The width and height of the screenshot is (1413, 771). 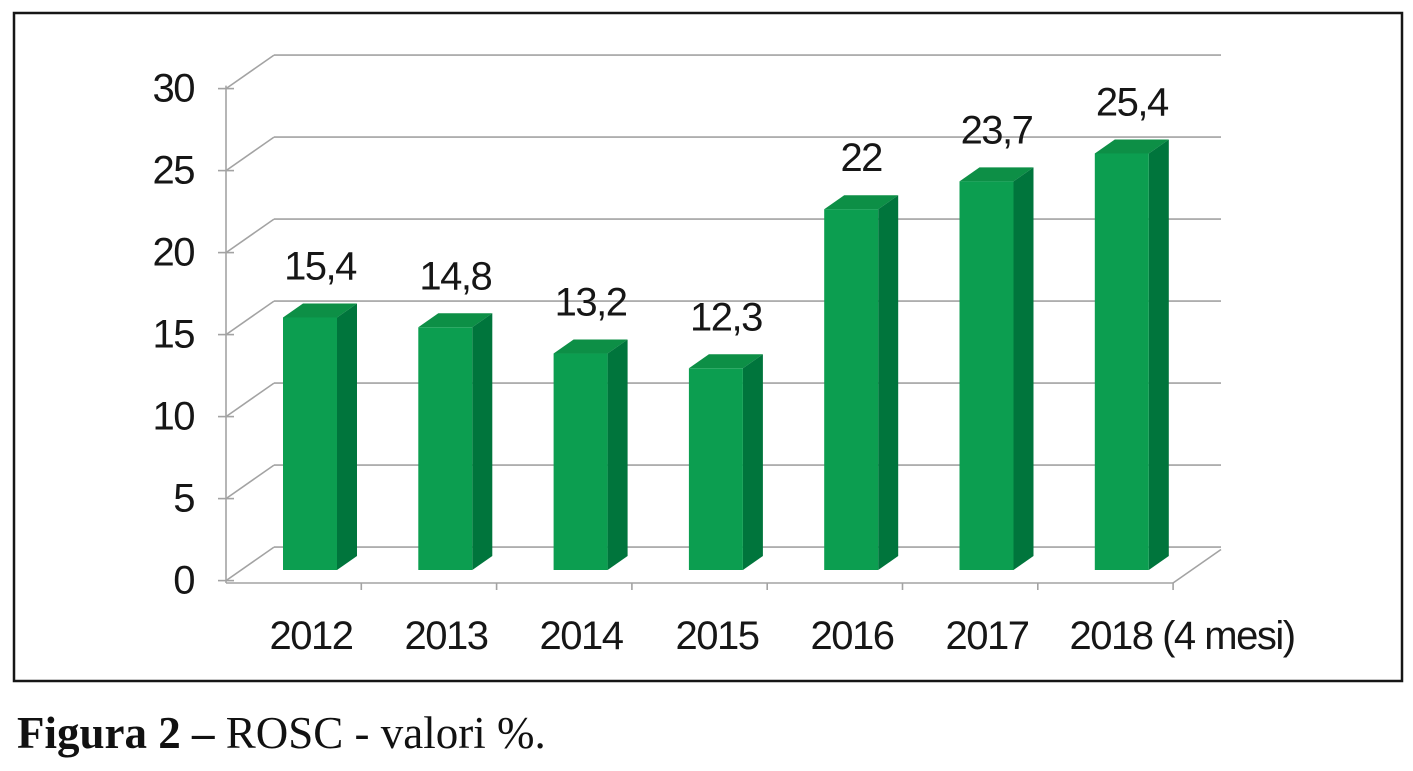 What do you see at coordinates (1132, 102) in the screenshot?
I see `value-label-2018 (4 mesi): 25,4` at bounding box center [1132, 102].